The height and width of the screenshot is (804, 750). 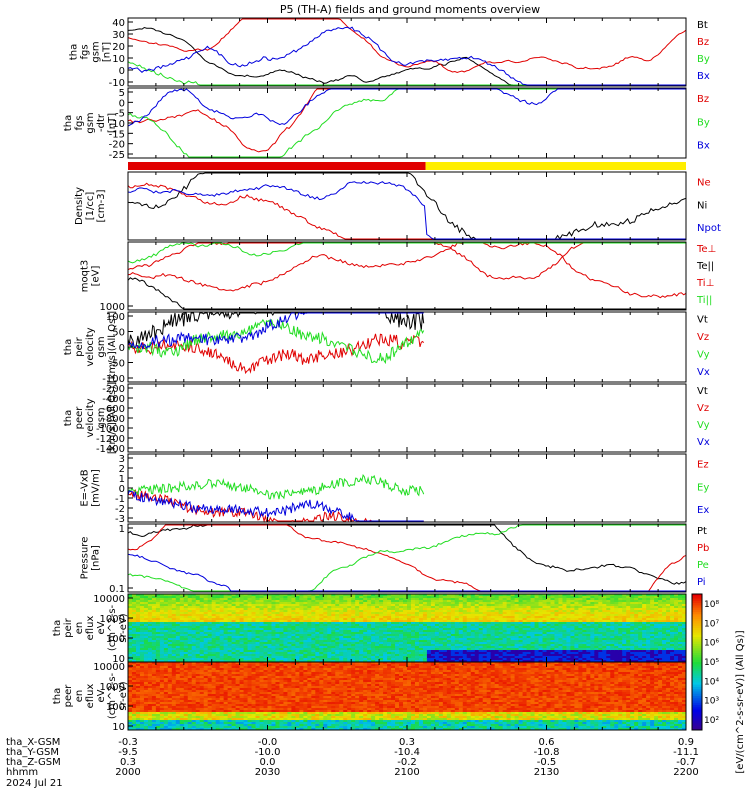 I want to click on fgs_gsm-ytick-label: 40, so click(x=118, y=23).